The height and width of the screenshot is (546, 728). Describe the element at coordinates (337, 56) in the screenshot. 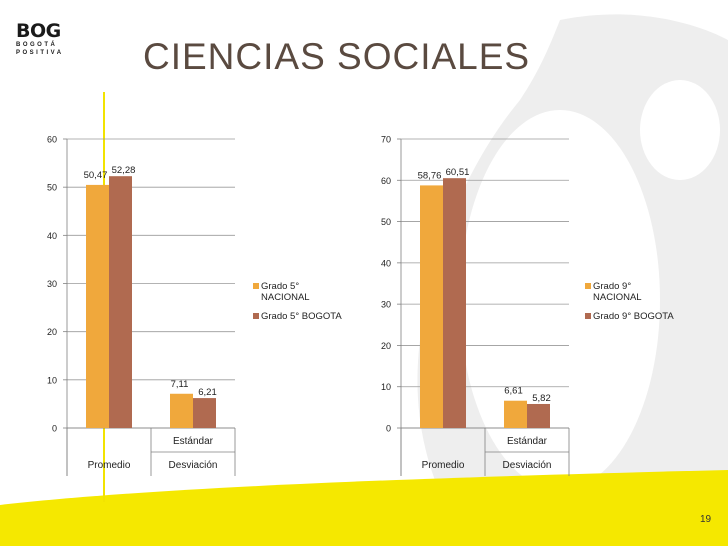

I see `page-title: CIENCIAS SOCIALES` at that location.